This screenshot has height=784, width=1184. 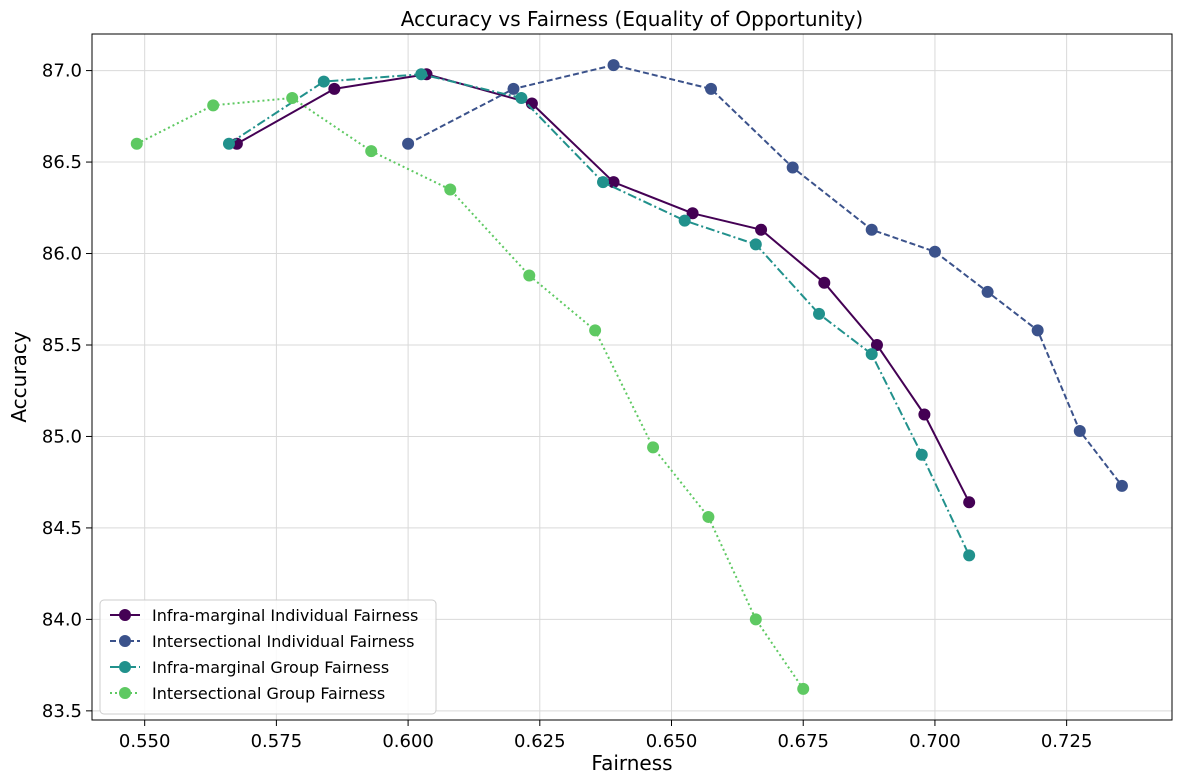 I want to click on y-tick-label: 83.5, so click(x=62, y=711).